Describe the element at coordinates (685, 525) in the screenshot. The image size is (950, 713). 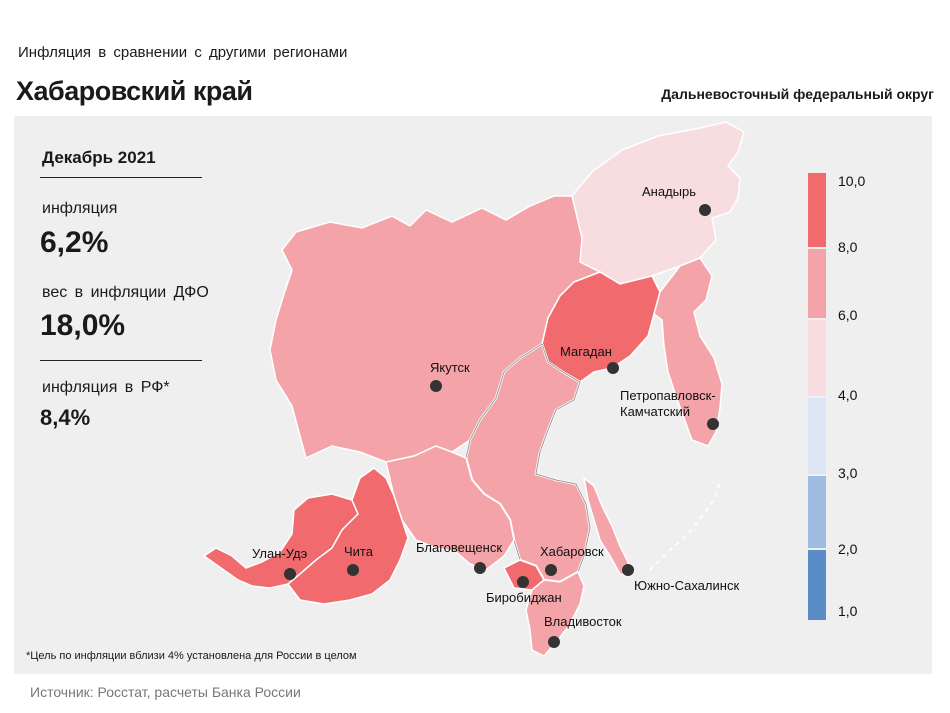
I see `kuril-islands` at that location.